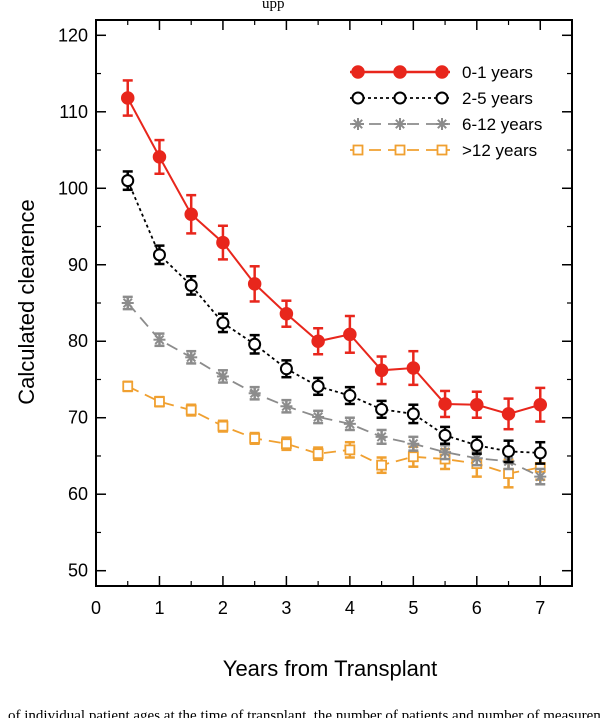 The image size is (600, 718). I want to click on series-12-years, so click(334, 434).